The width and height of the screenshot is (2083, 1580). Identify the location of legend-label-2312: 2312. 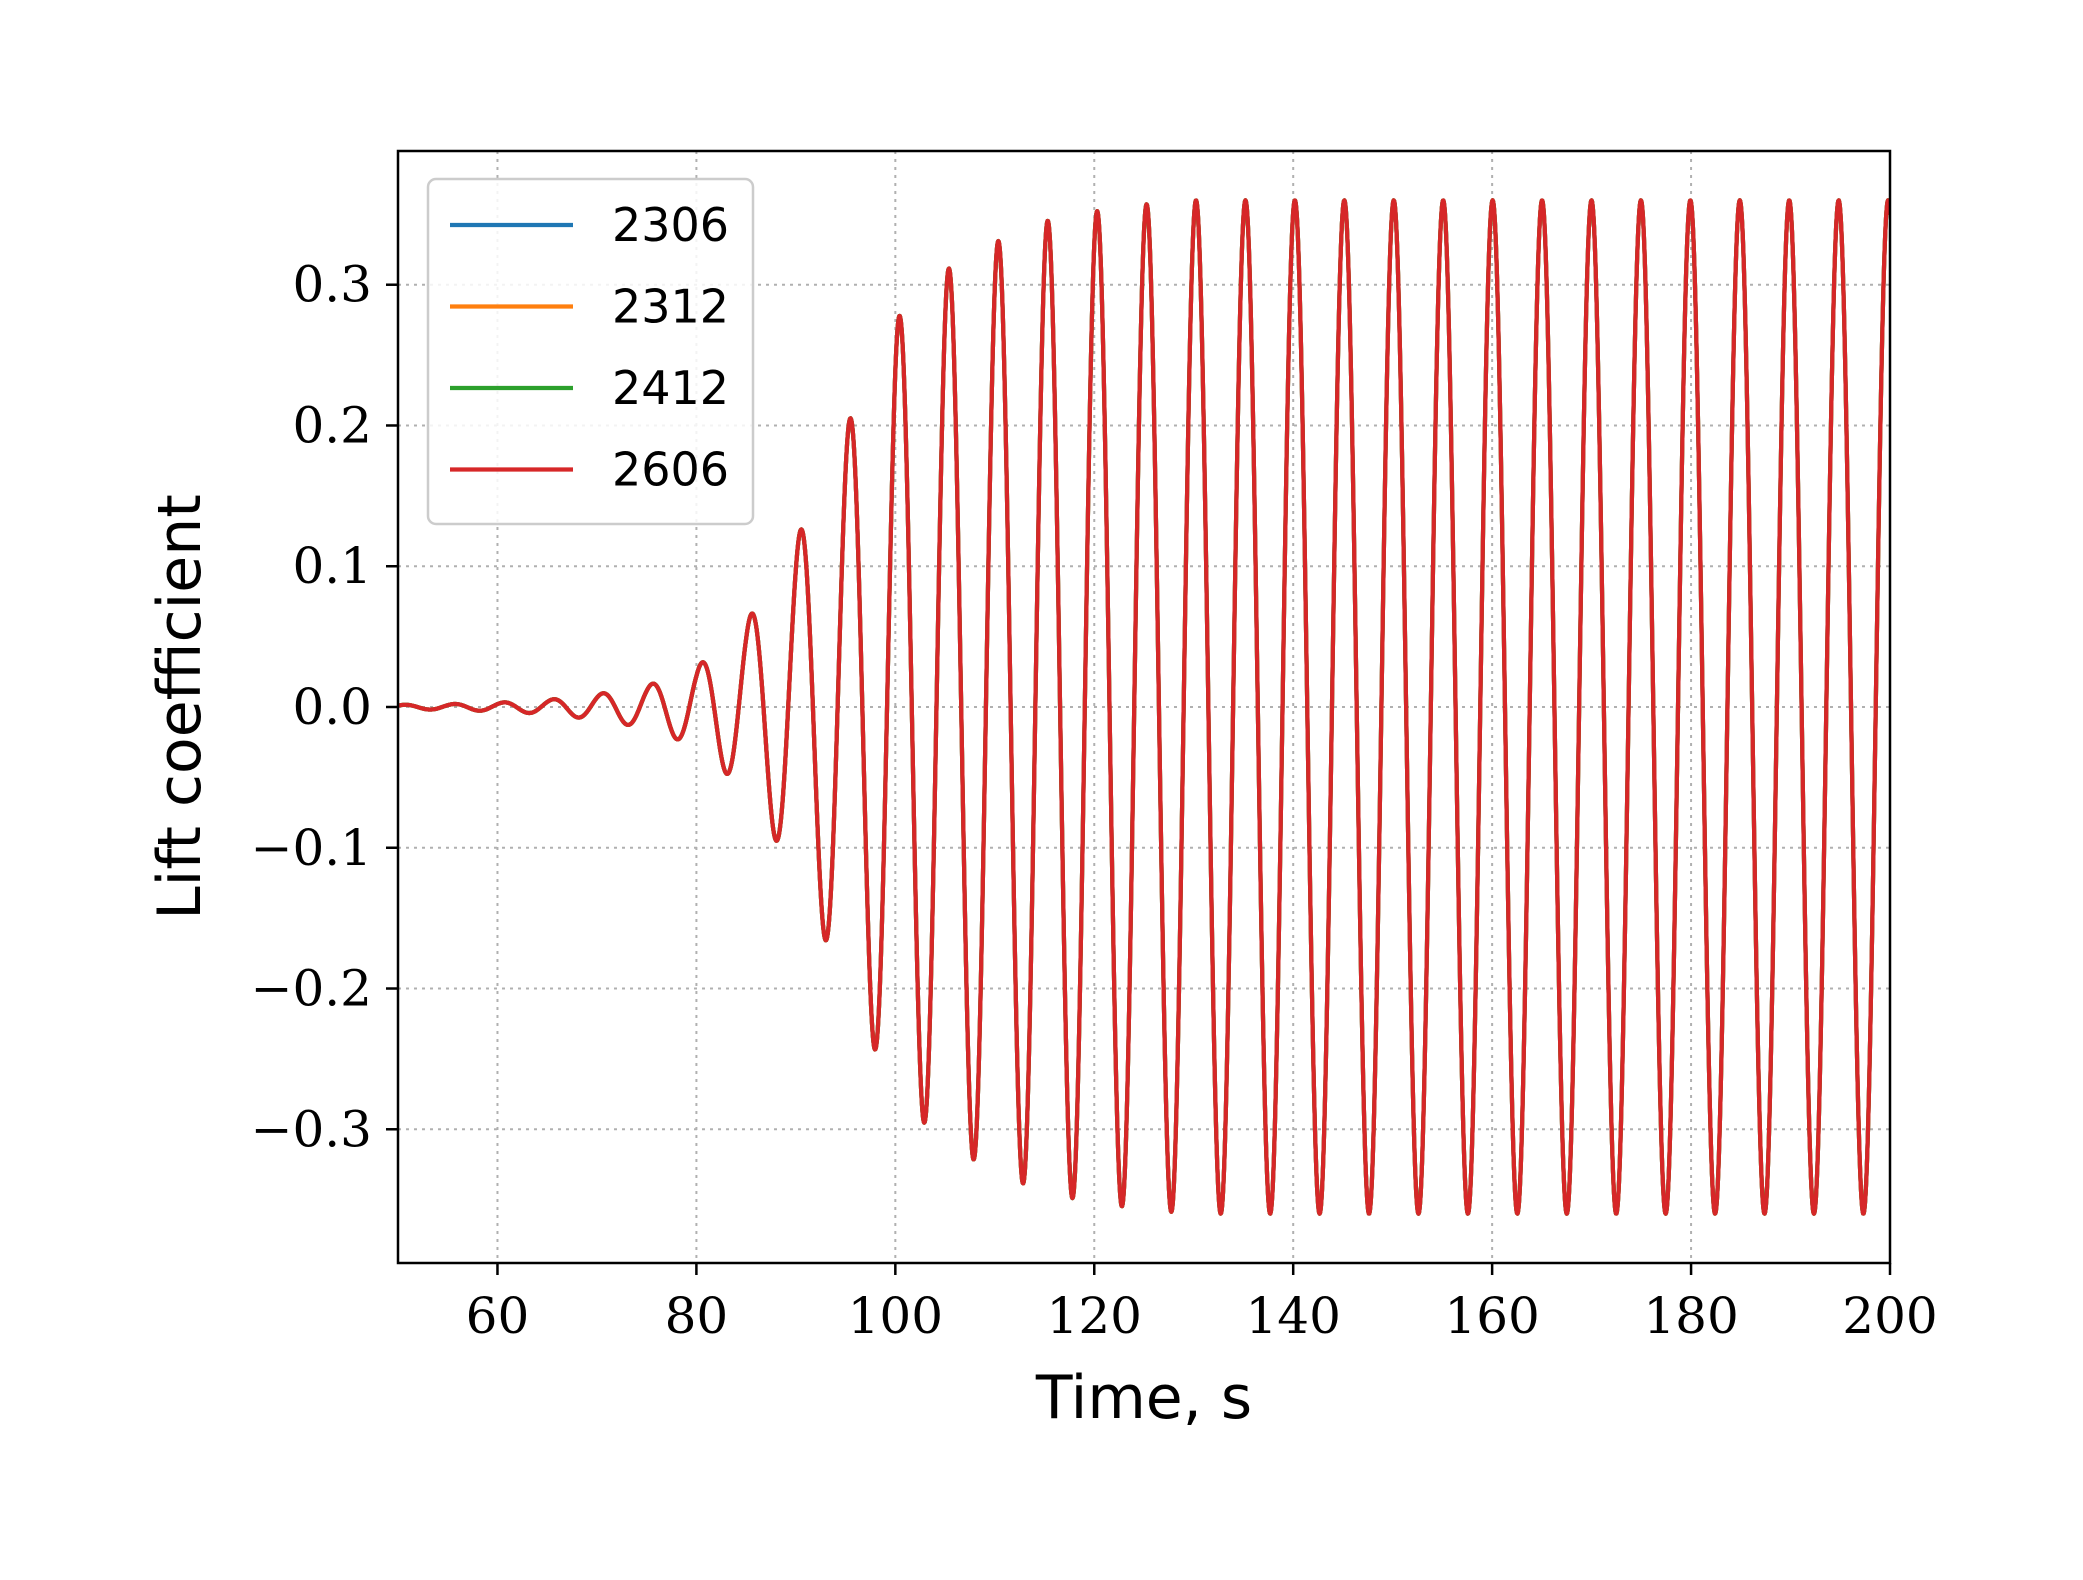
(670, 307).